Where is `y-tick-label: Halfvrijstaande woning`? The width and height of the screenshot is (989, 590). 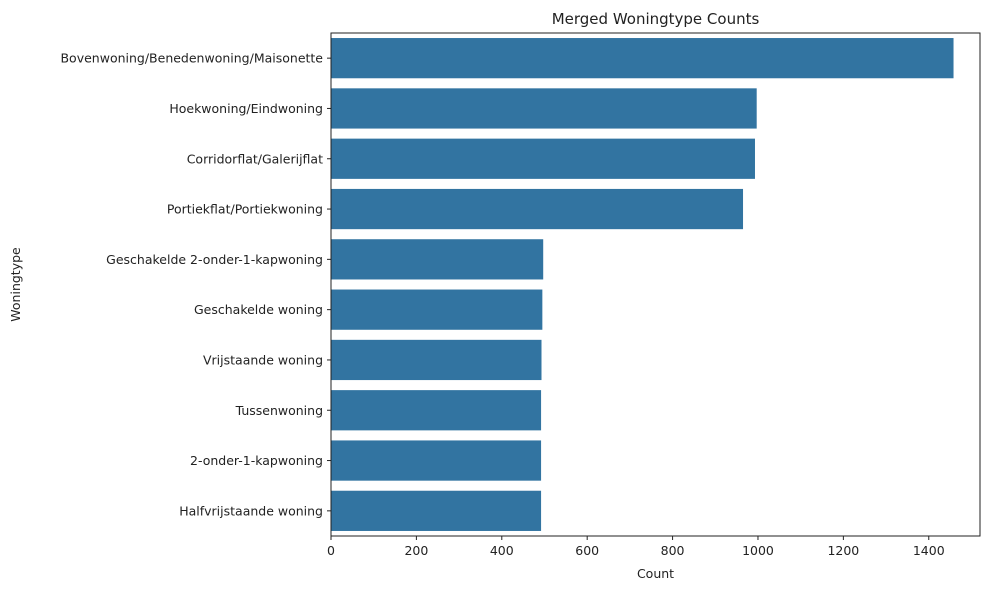
y-tick-label: Halfvrijstaande woning is located at coordinates (251, 510).